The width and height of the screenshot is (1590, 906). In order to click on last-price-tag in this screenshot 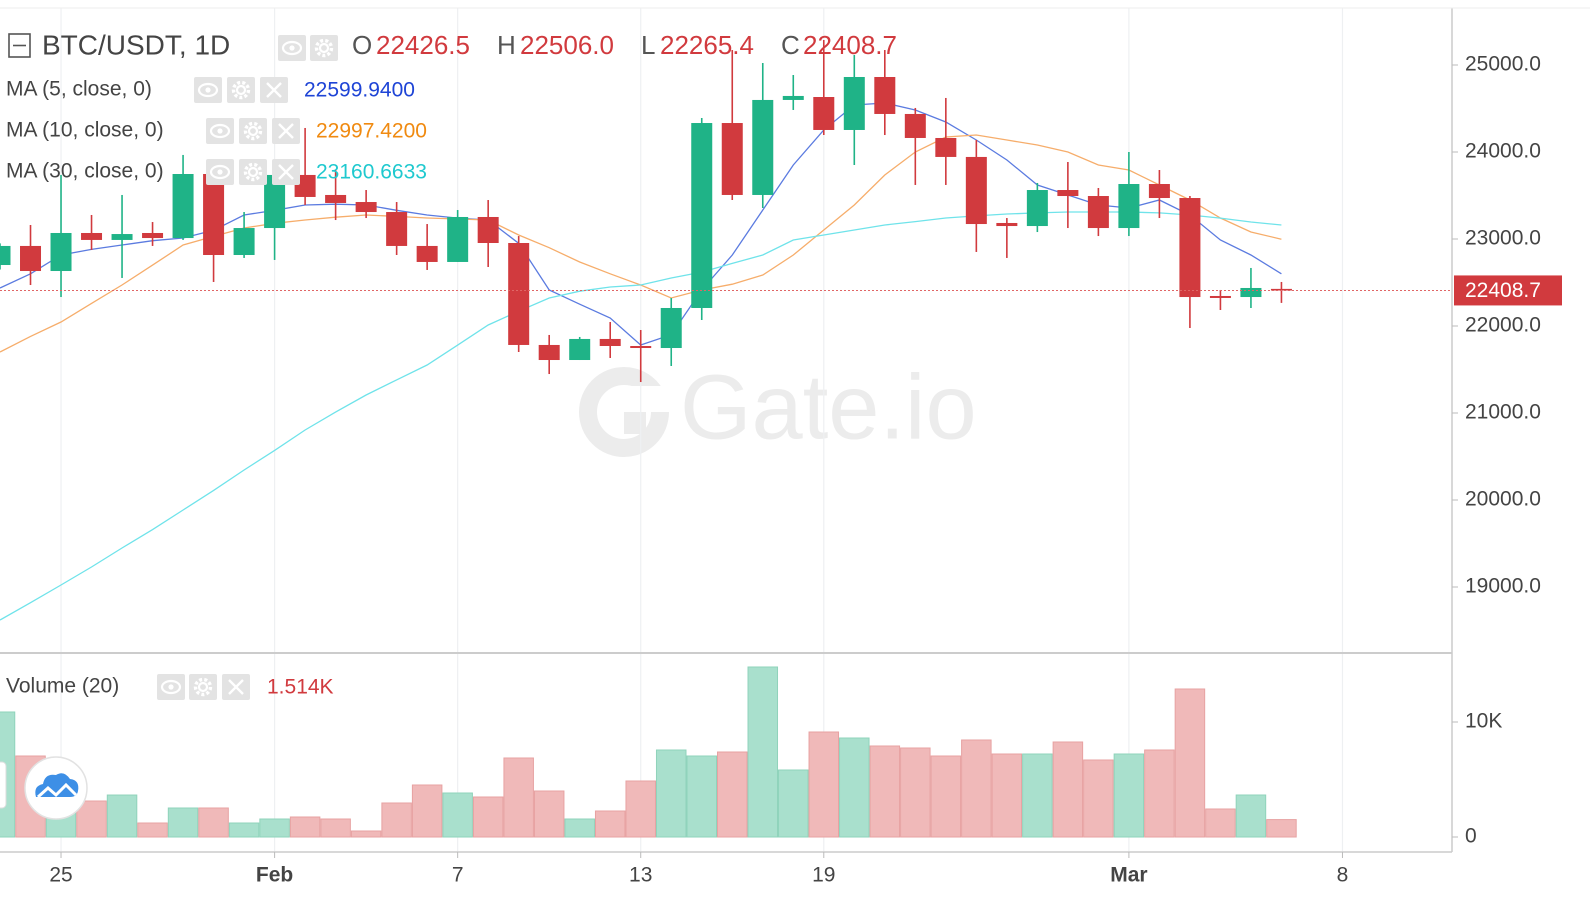, I will do `click(1508, 290)`.